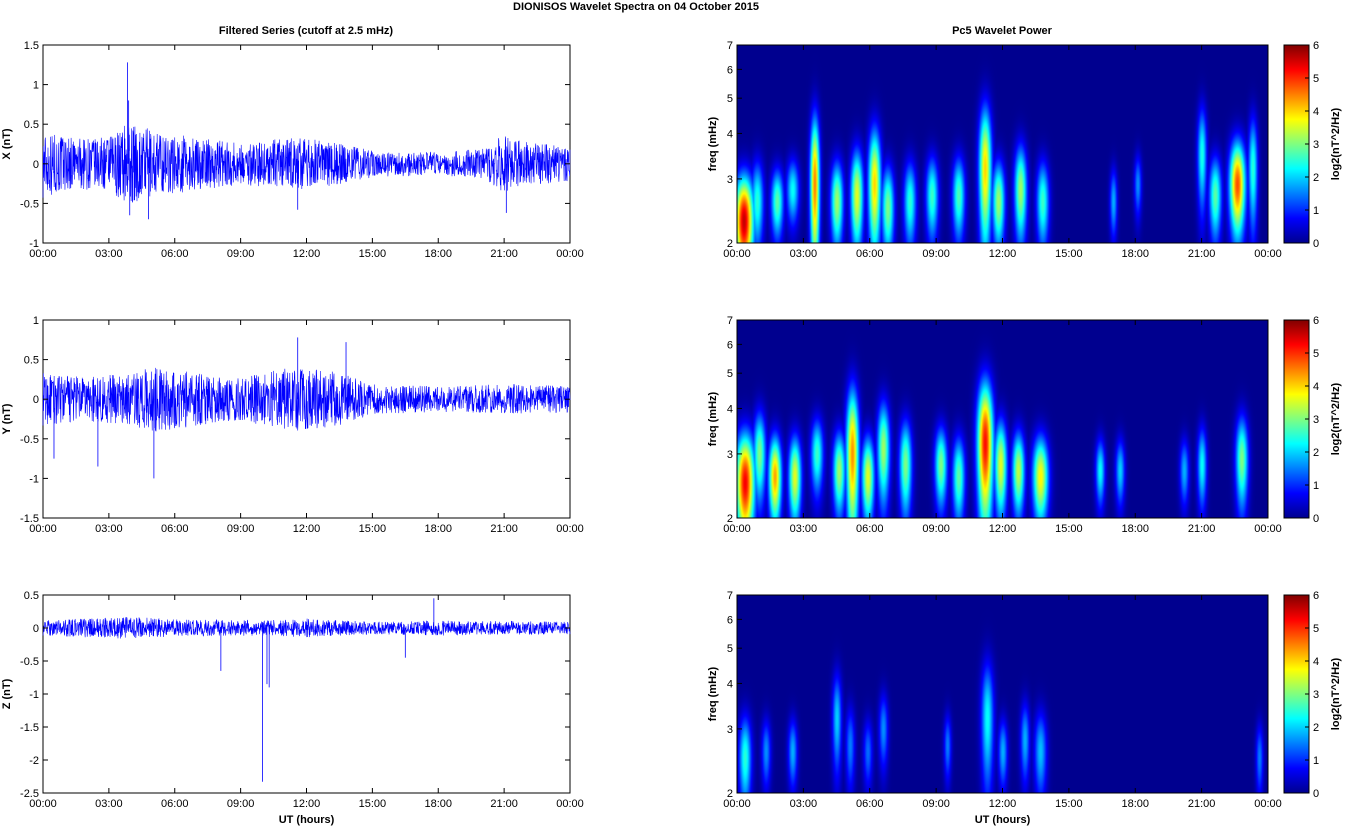 The height and width of the screenshot is (827, 1347). I want to click on colorbar, so click(1296, 419).